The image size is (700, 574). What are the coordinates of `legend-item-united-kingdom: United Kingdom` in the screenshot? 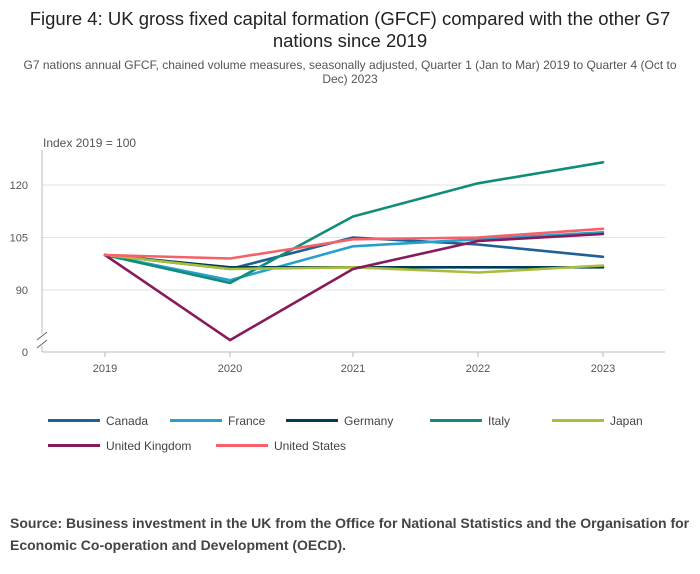 It's located at (132, 446).